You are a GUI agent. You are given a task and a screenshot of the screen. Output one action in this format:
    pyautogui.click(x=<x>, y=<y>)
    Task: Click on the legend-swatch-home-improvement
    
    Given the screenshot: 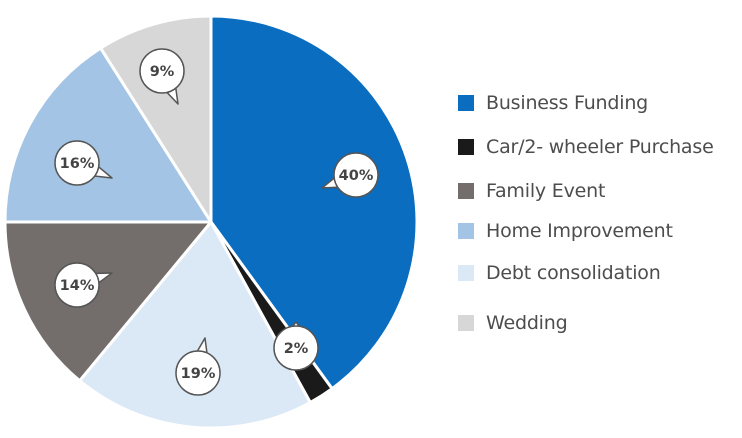 What is the action you would take?
    pyautogui.click(x=466, y=231)
    